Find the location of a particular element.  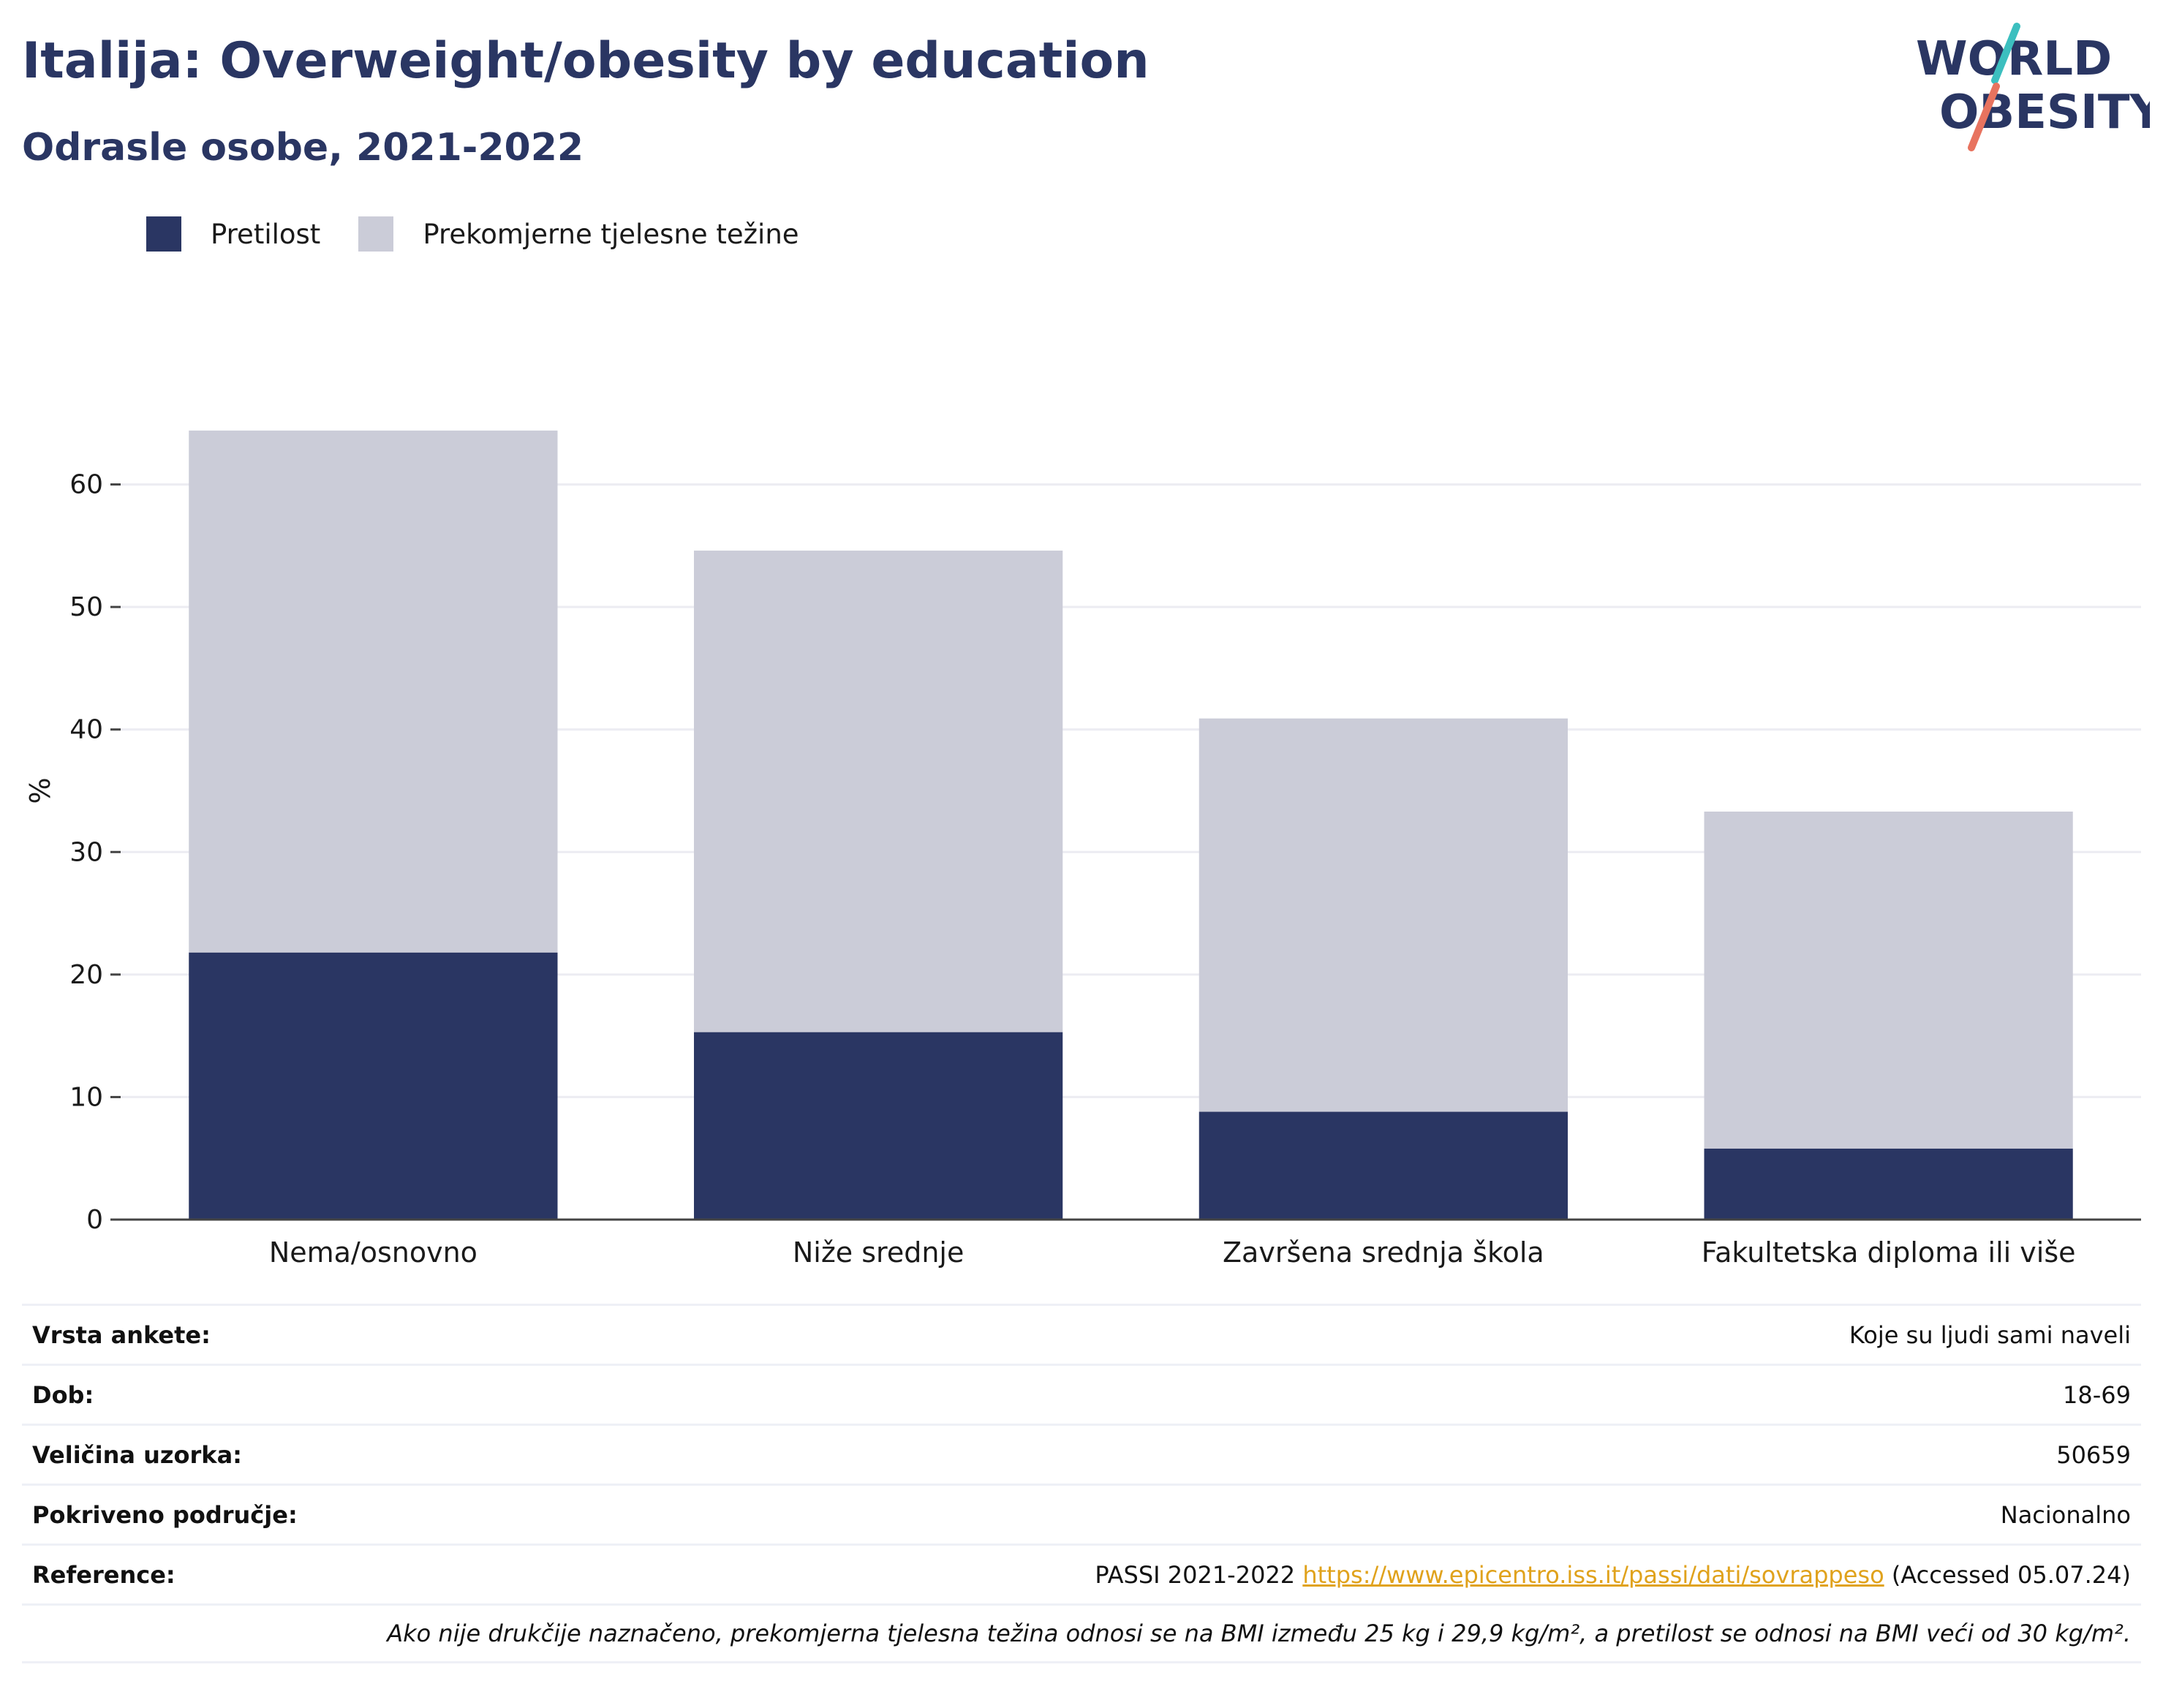

legend-swatch-obesity is located at coordinates (164, 234).